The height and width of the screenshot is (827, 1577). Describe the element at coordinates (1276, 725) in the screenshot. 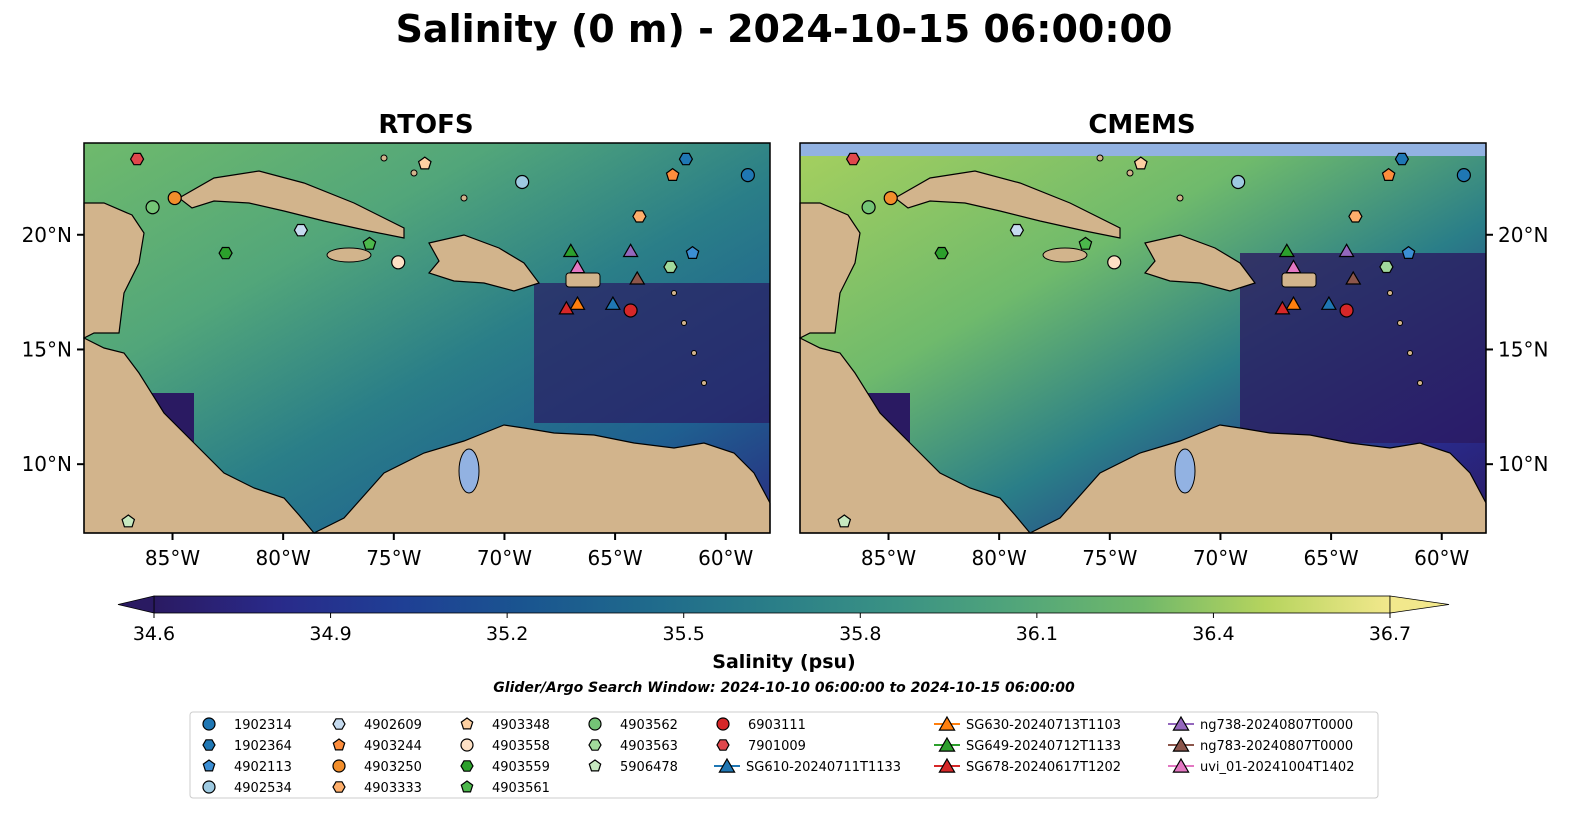

I see `legend-label: ng738-20240807T0000` at that location.